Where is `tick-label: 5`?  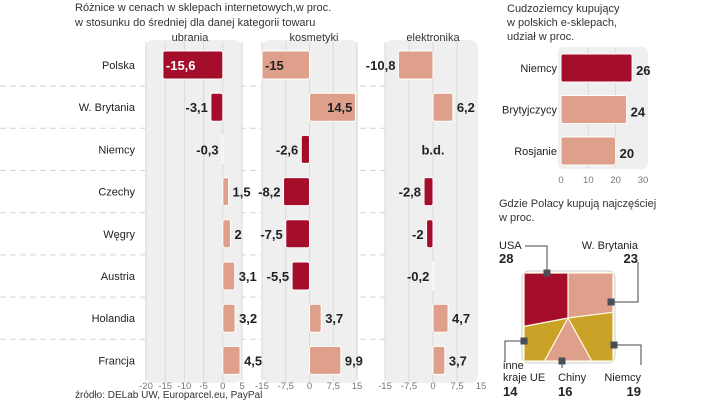 tick-label: 5 is located at coordinates (241, 386).